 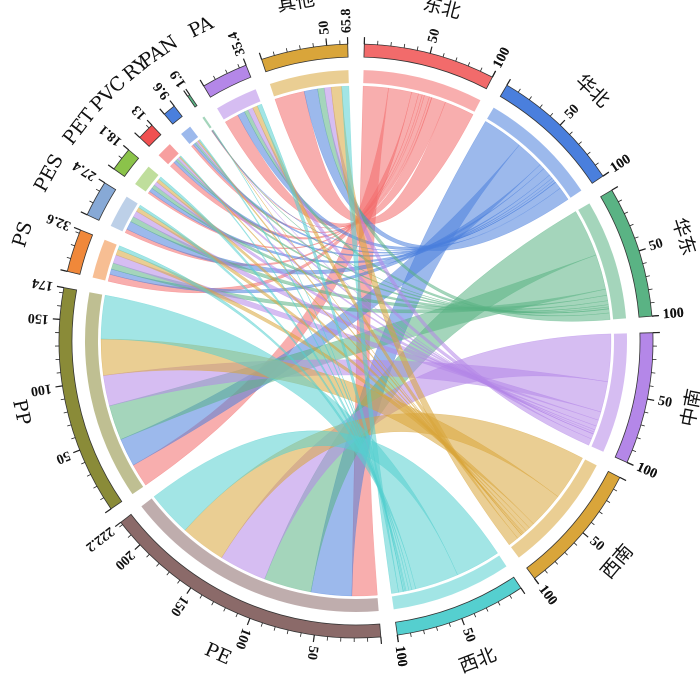 What do you see at coordinates (159, 51) in the screenshot?
I see `sector-label-sector-13: PAN` at bounding box center [159, 51].